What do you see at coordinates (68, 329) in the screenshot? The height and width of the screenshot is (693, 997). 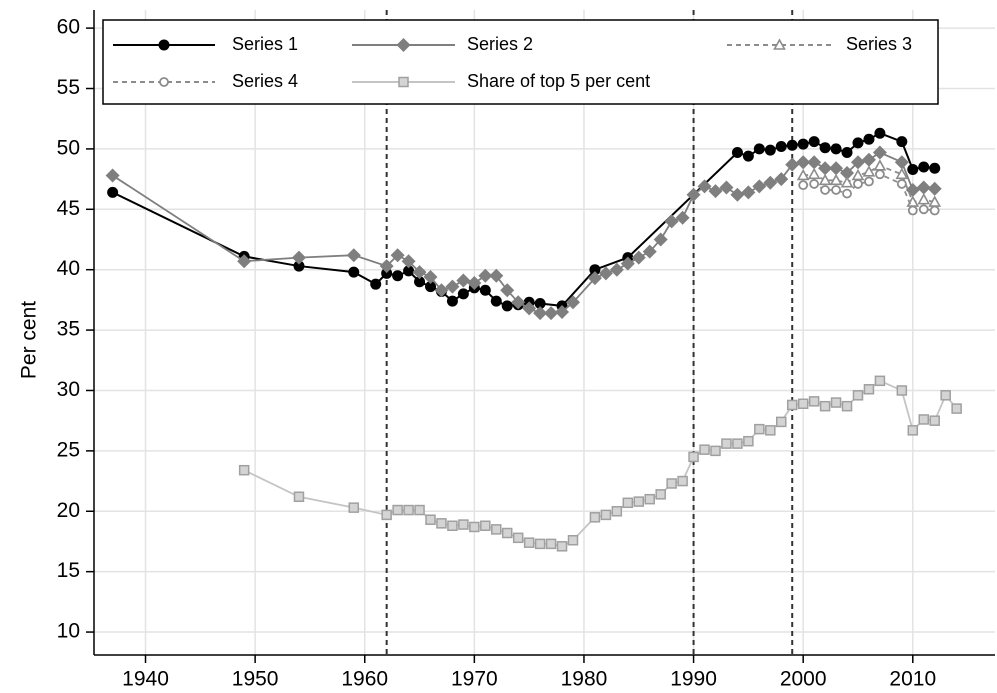 I see `y-tick-label: 35` at bounding box center [68, 329].